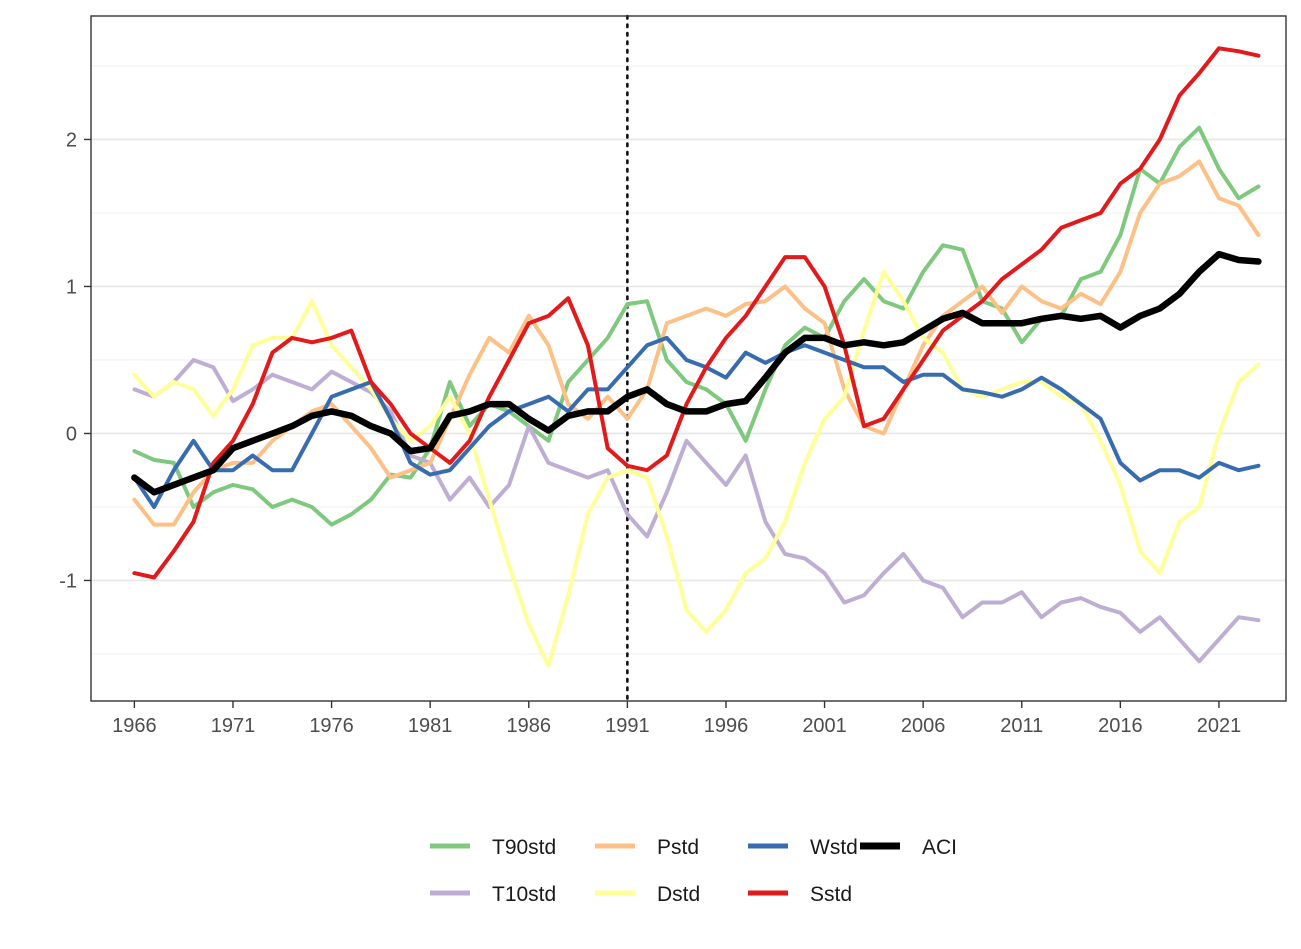 This screenshot has height=949, width=1301. I want to click on legend-label: ACI, so click(939, 847).